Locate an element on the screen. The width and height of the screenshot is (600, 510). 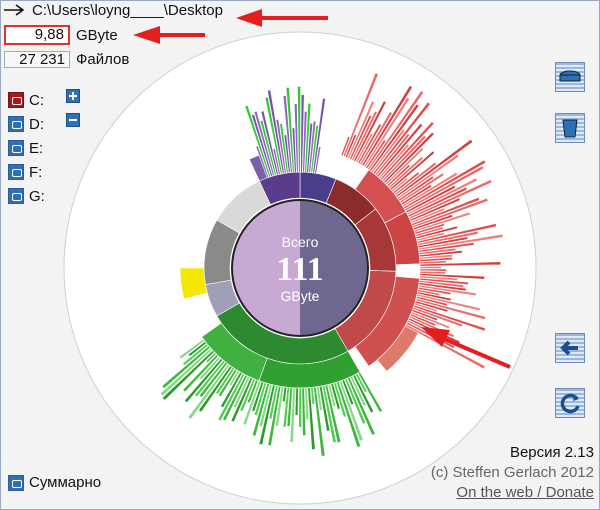
drive-f: F: is located at coordinates (26, 172).